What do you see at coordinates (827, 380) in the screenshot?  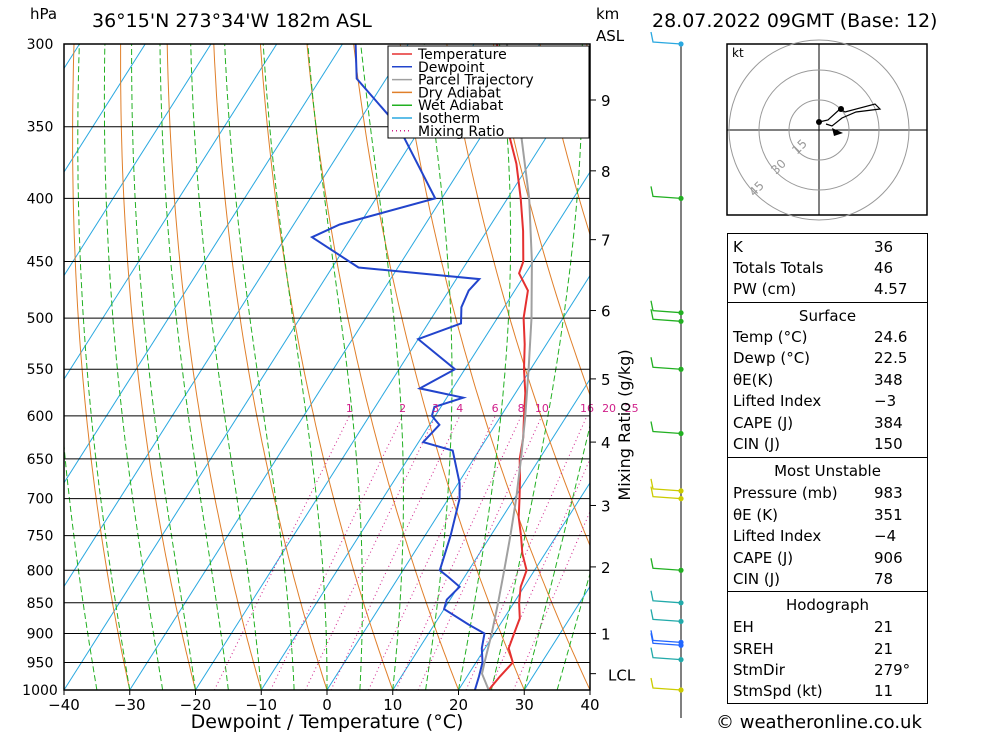 I see `surface-row: θE(K) 348` at bounding box center [827, 380].